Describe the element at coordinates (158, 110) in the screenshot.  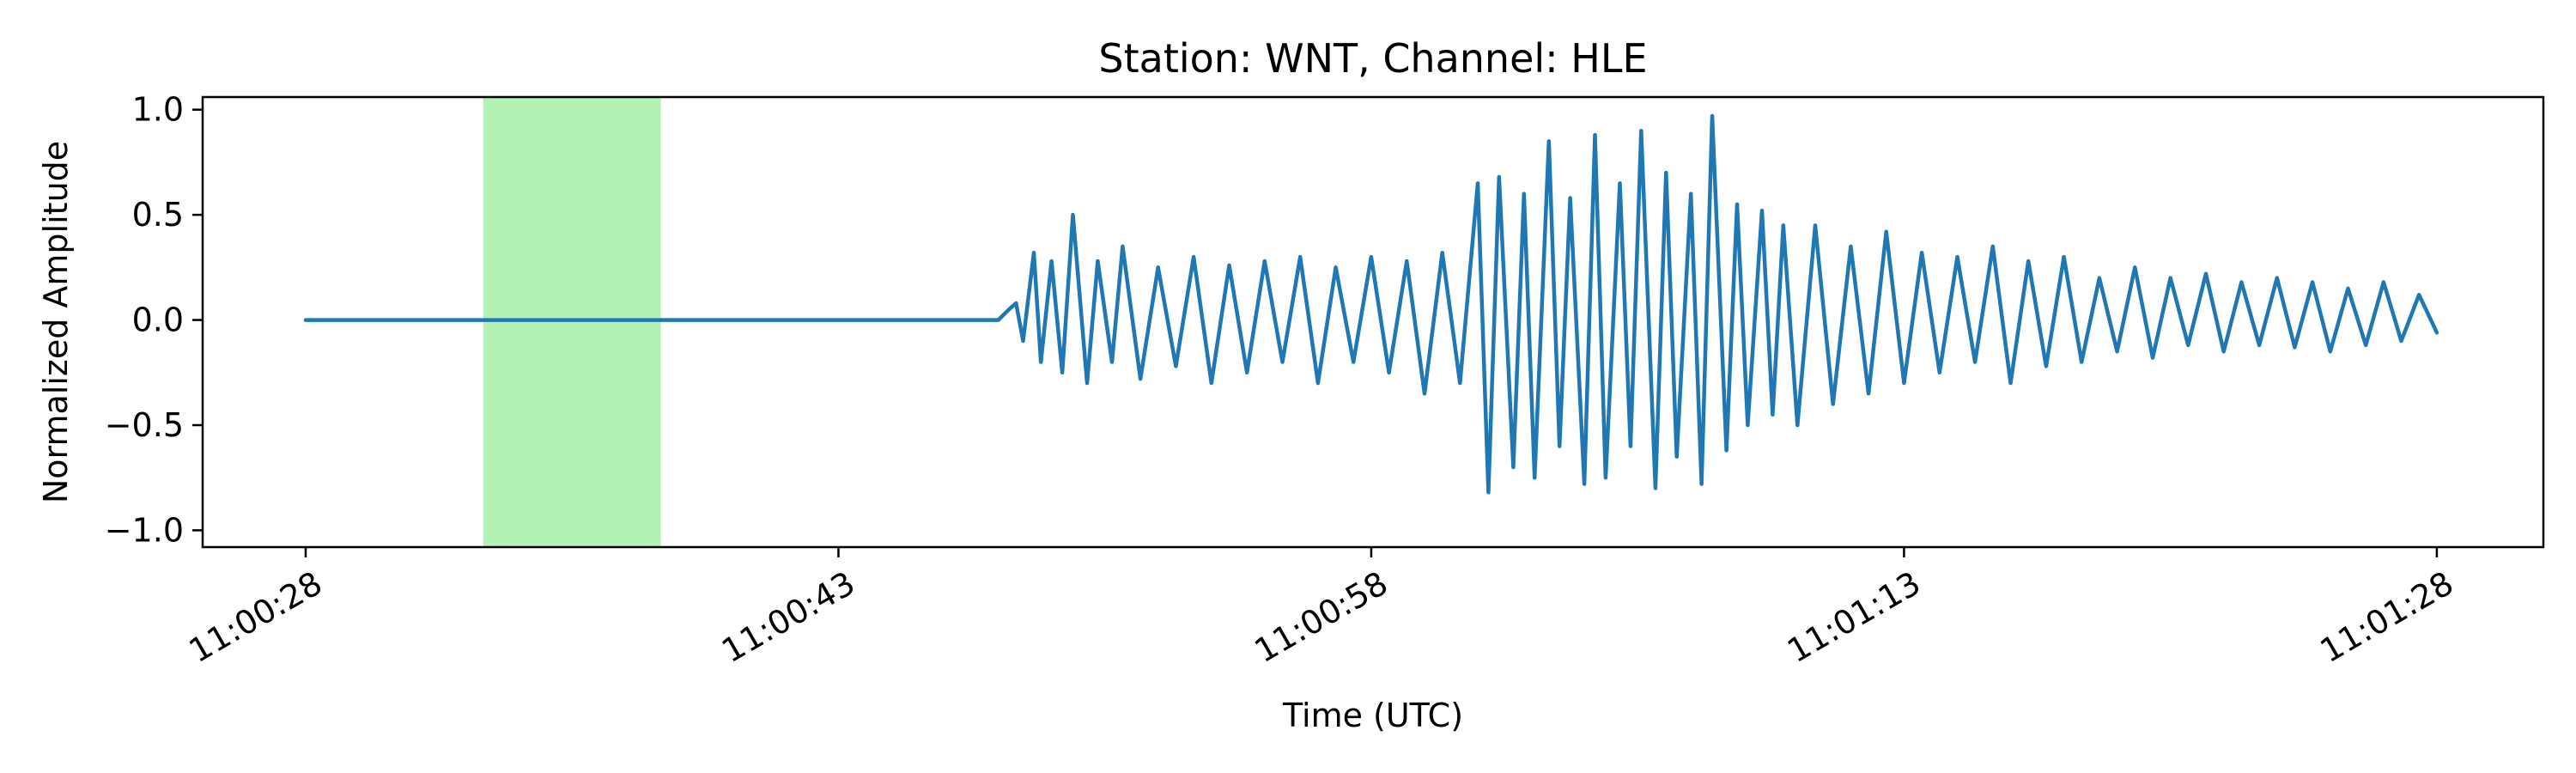
I see `y-tick-label: 1.0` at that location.